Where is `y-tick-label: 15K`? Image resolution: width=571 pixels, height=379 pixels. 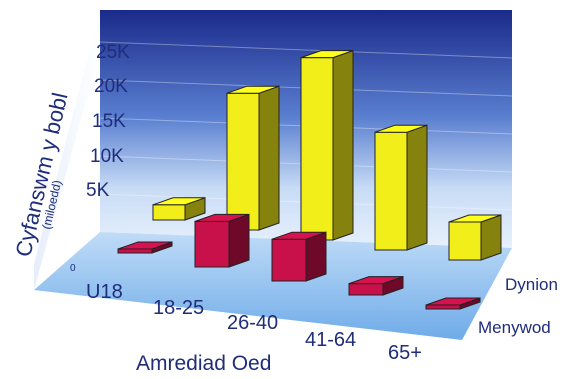
y-tick-label: 15K is located at coordinates (109, 121).